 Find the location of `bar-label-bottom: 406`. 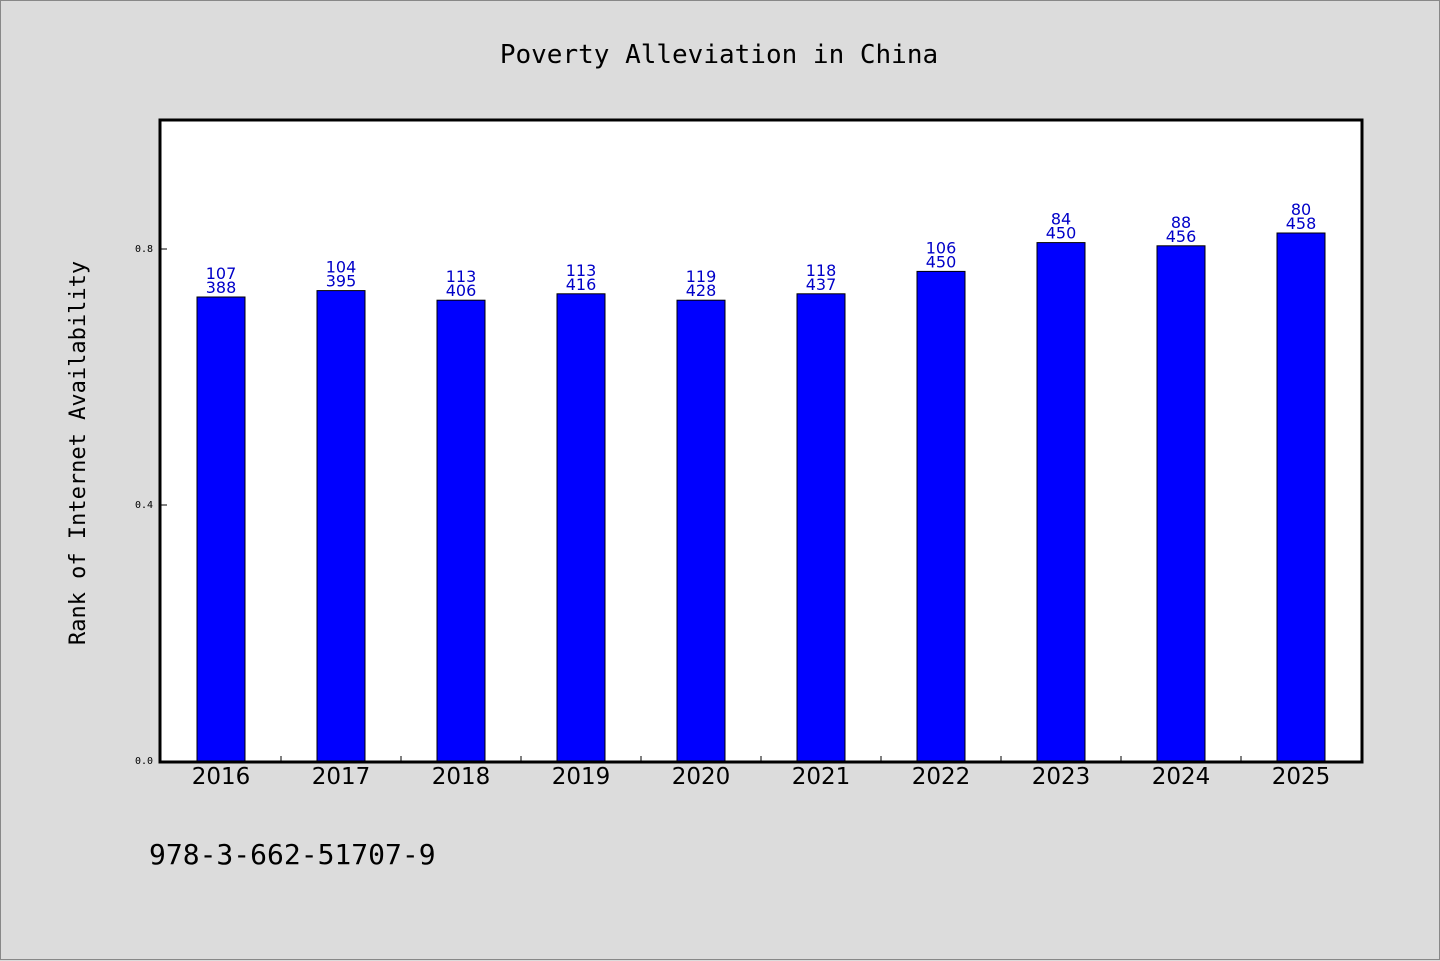

bar-label-bottom: 406 is located at coordinates (461, 290).